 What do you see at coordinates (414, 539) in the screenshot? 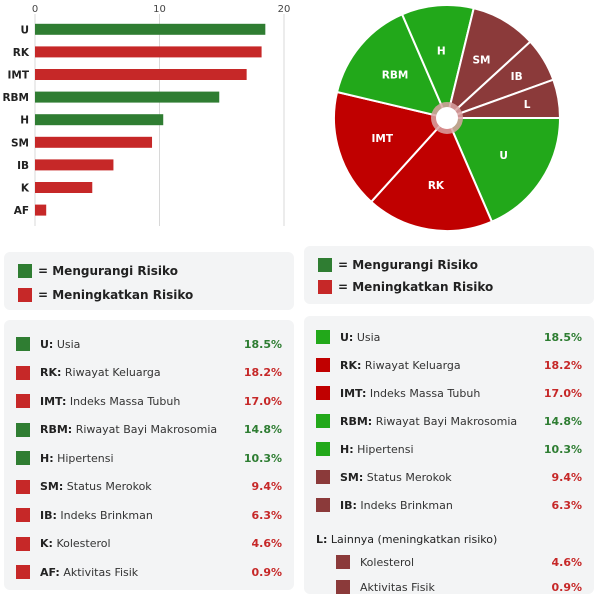
I see `others-text: Lainnya (meningkatkan risiko)` at bounding box center [414, 539].